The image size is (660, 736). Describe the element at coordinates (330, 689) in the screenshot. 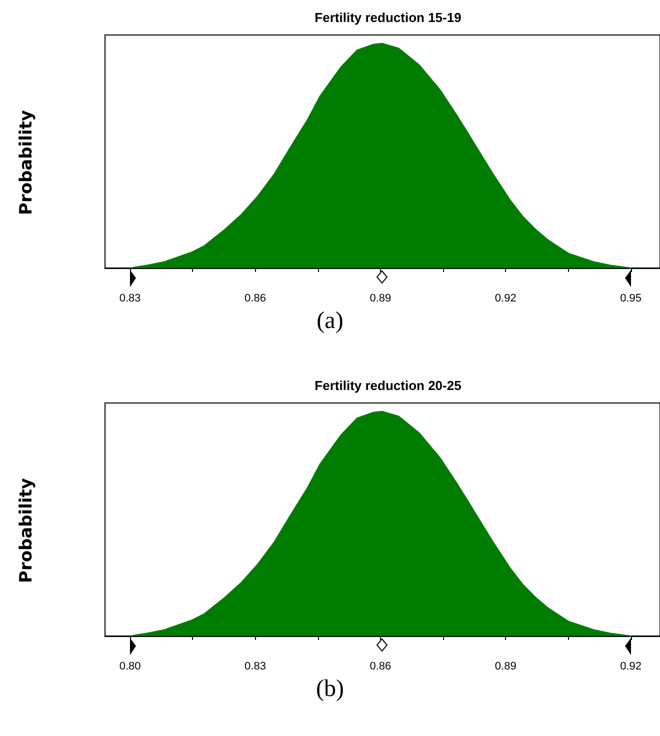

I see `text: (b)` at that location.